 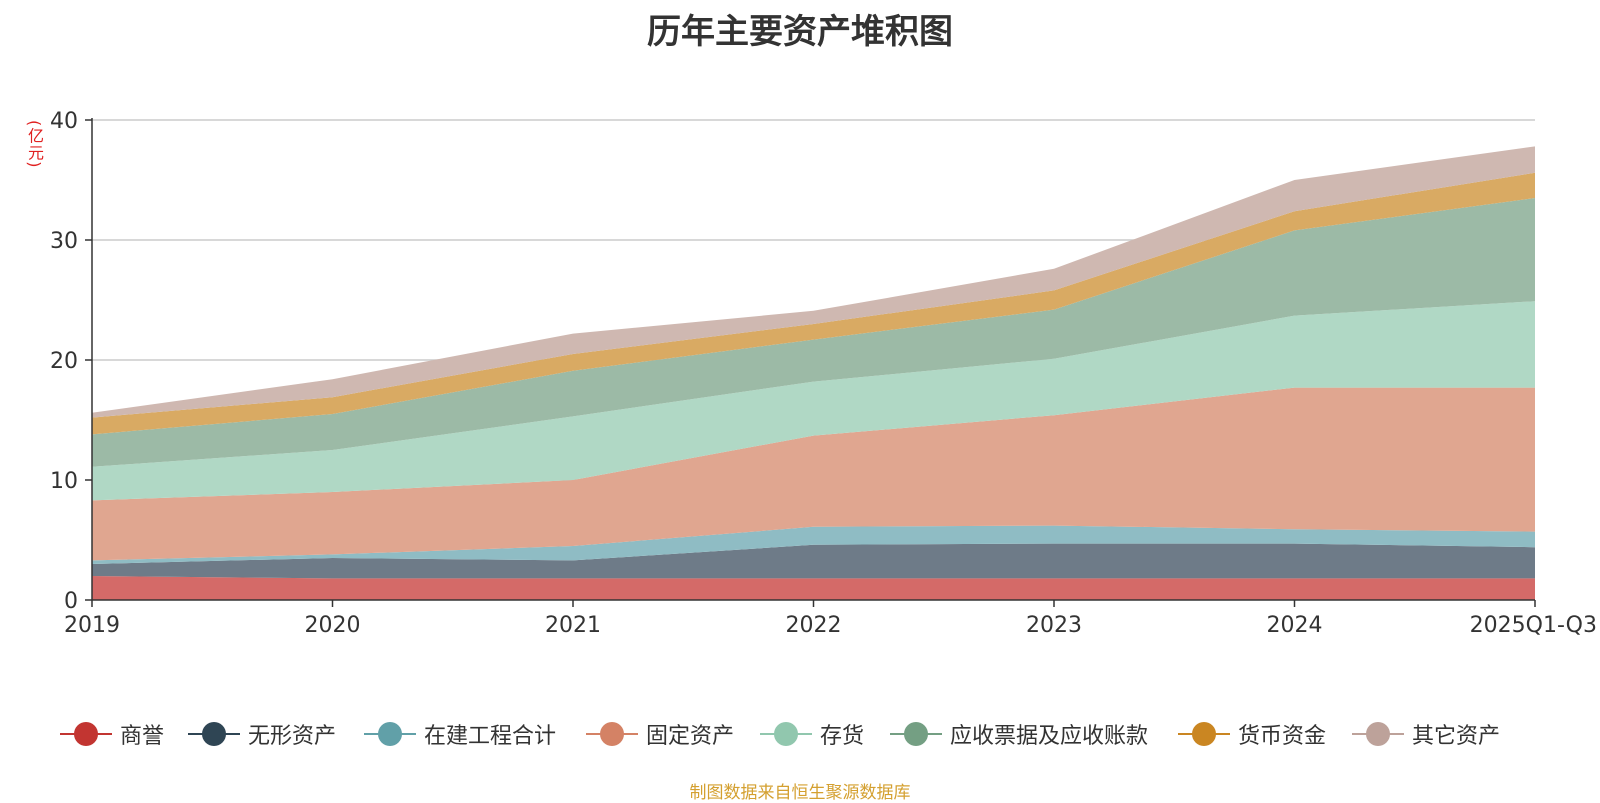 I want to click on legend-item-1: 商誉, so click(x=112, y=734).